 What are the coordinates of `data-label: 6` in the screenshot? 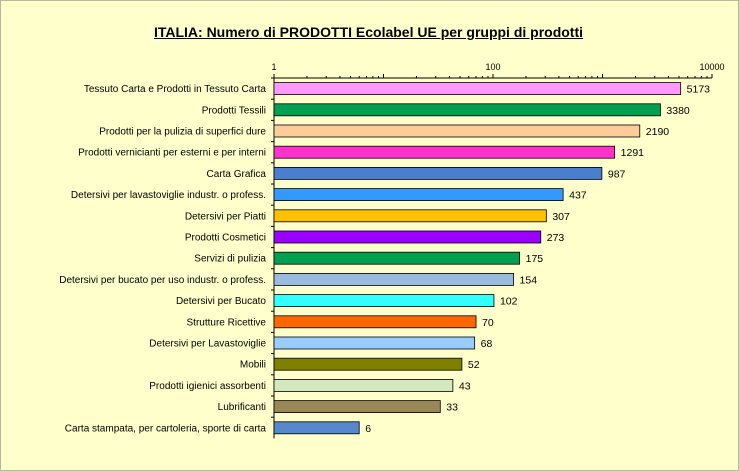 It's located at (368, 429).